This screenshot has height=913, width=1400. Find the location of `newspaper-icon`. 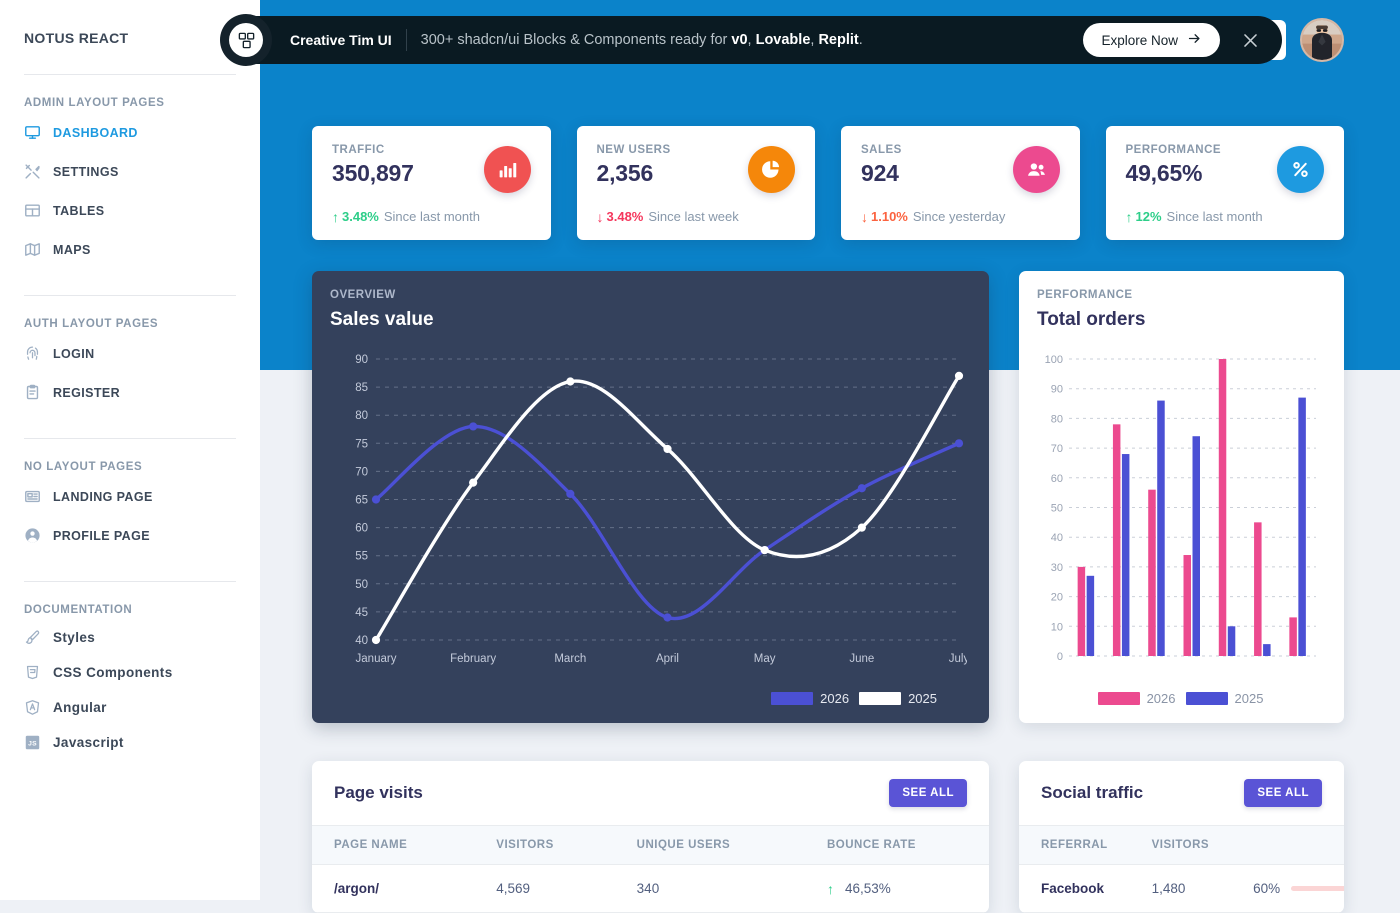

newspaper-icon is located at coordinates (32, 496).